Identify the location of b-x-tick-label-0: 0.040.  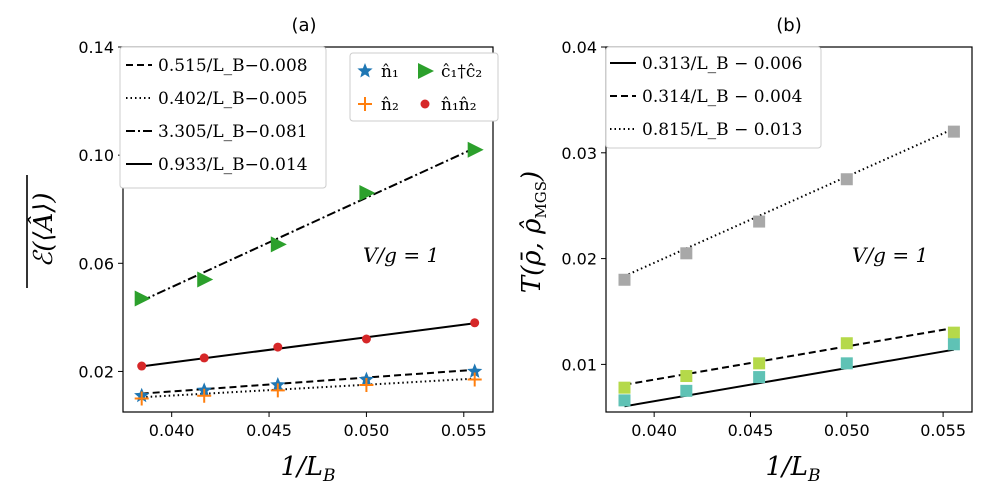
(654, 430).